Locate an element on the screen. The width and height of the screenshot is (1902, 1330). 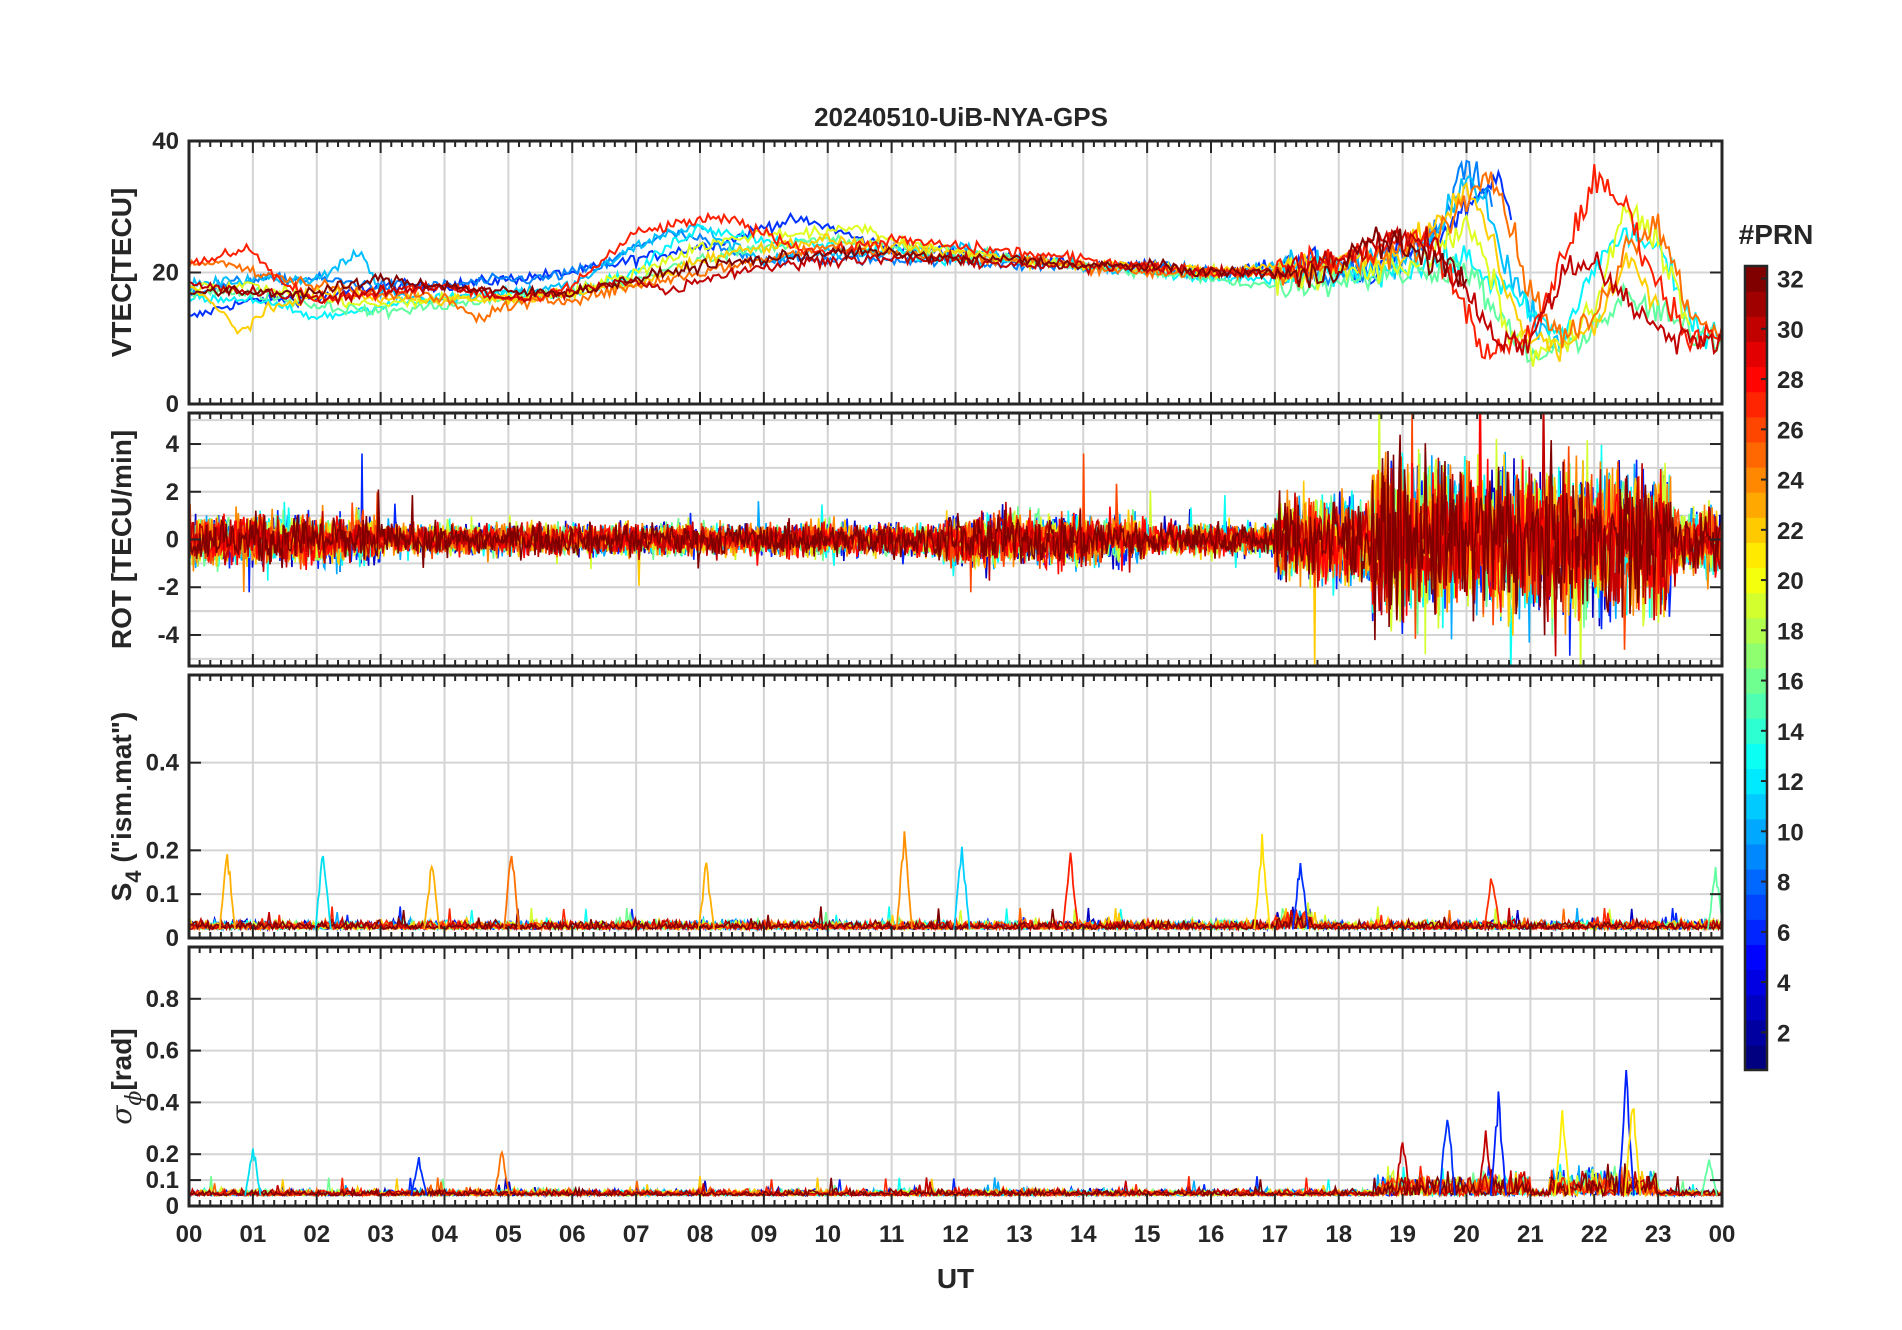
x-tick-label: 20 is located at coordinates (1466, 1234).